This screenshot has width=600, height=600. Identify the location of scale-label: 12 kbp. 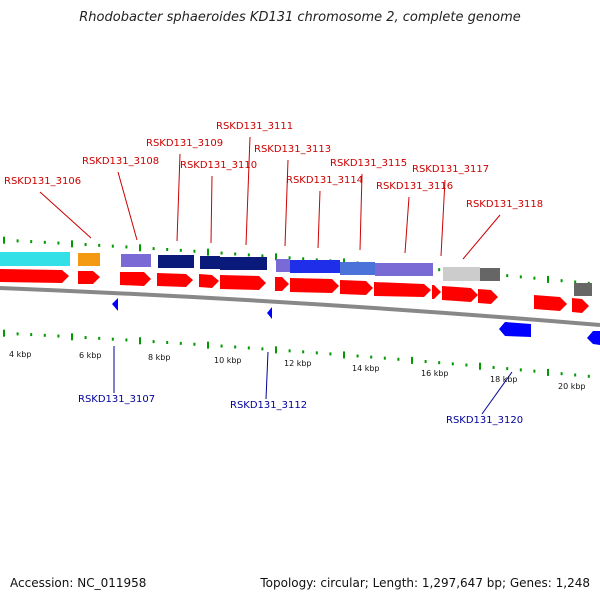
(298, 363).